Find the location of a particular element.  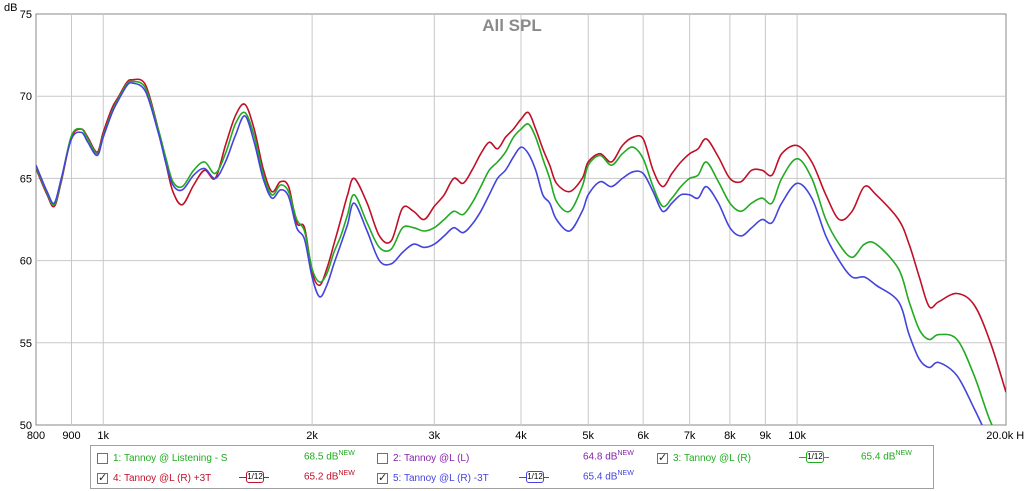

legend-label: 1: Tannoy @ Listening - S is located at coordinates (170, 458).